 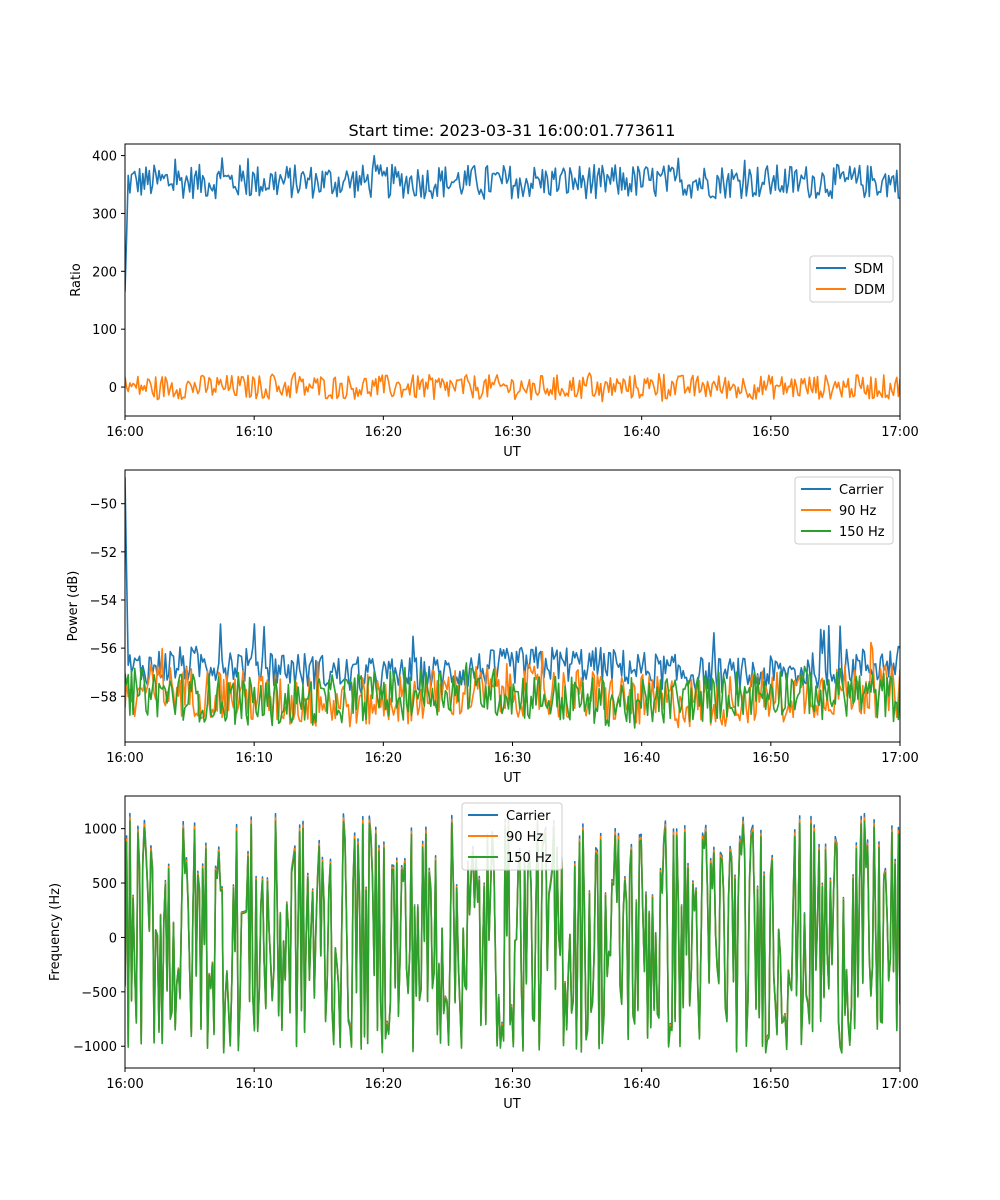 What do you see at coordinates (103, 505) in the screenshot?
I see `y-tick-label: −50` at bounding box center [103, 505].